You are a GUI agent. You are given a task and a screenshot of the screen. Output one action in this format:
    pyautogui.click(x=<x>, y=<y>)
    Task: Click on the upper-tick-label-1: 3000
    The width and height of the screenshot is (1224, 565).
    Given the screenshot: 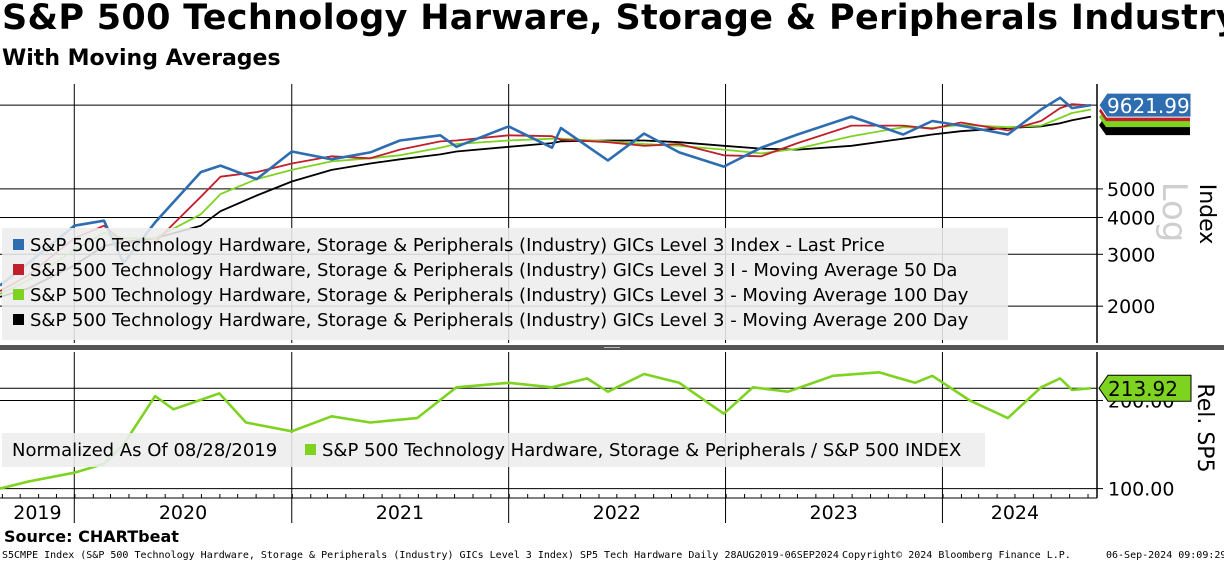 What is the action you would take?
    pyautogui.click(x=1131, y=255)
    